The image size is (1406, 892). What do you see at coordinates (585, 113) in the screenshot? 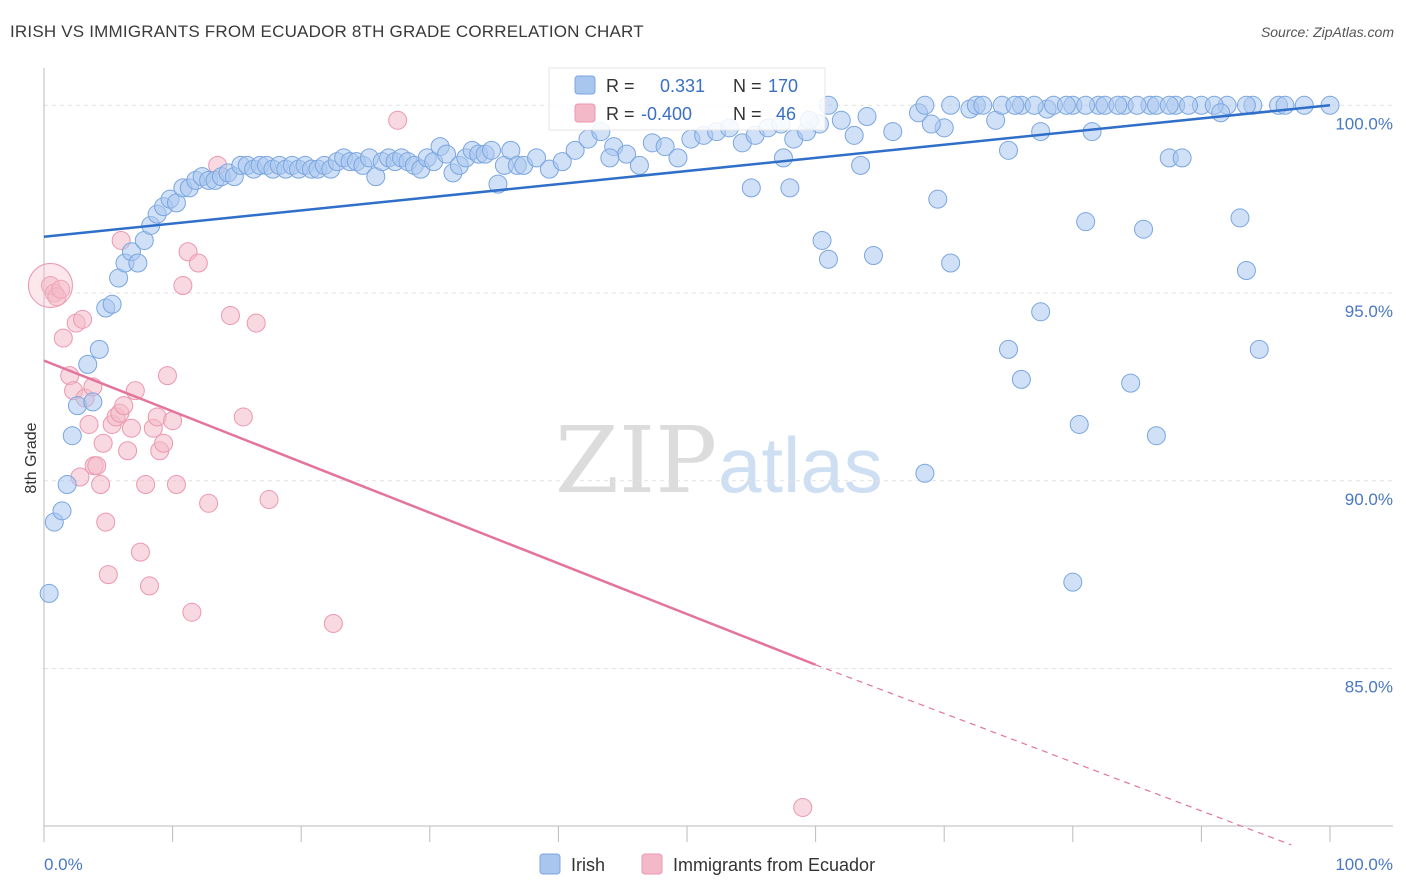
I see `legend-swatch-ecuador` at bounding box center [585, 113].